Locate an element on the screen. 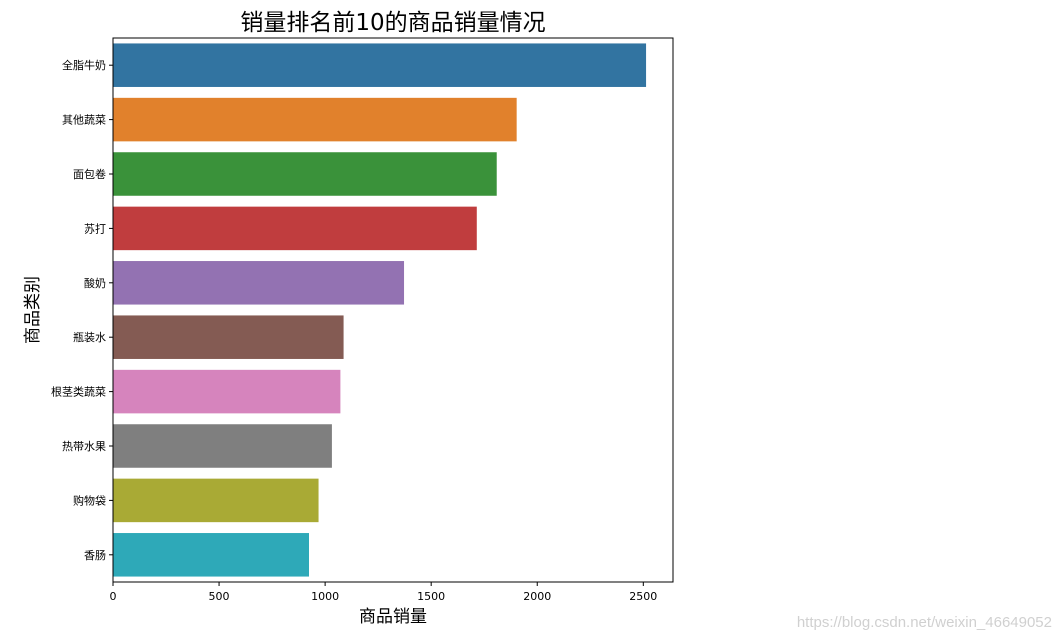 This screenshot has width=1060, height=641. y-tick-label-5: 瓶装水 is located at coordinates (89, 337).